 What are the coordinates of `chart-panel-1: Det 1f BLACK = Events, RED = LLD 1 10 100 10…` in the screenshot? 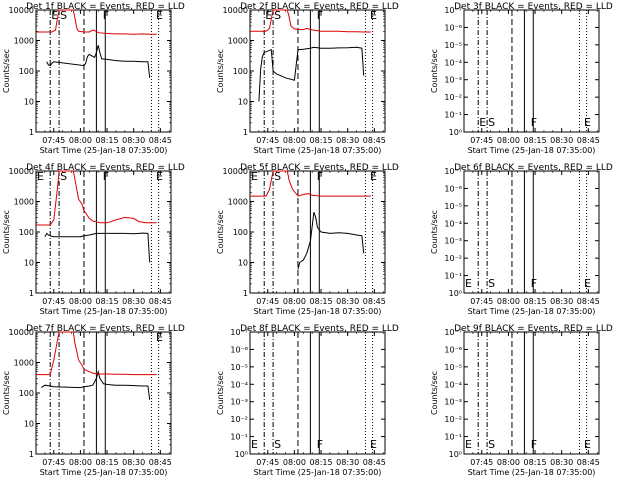 It's located at (93, 78).